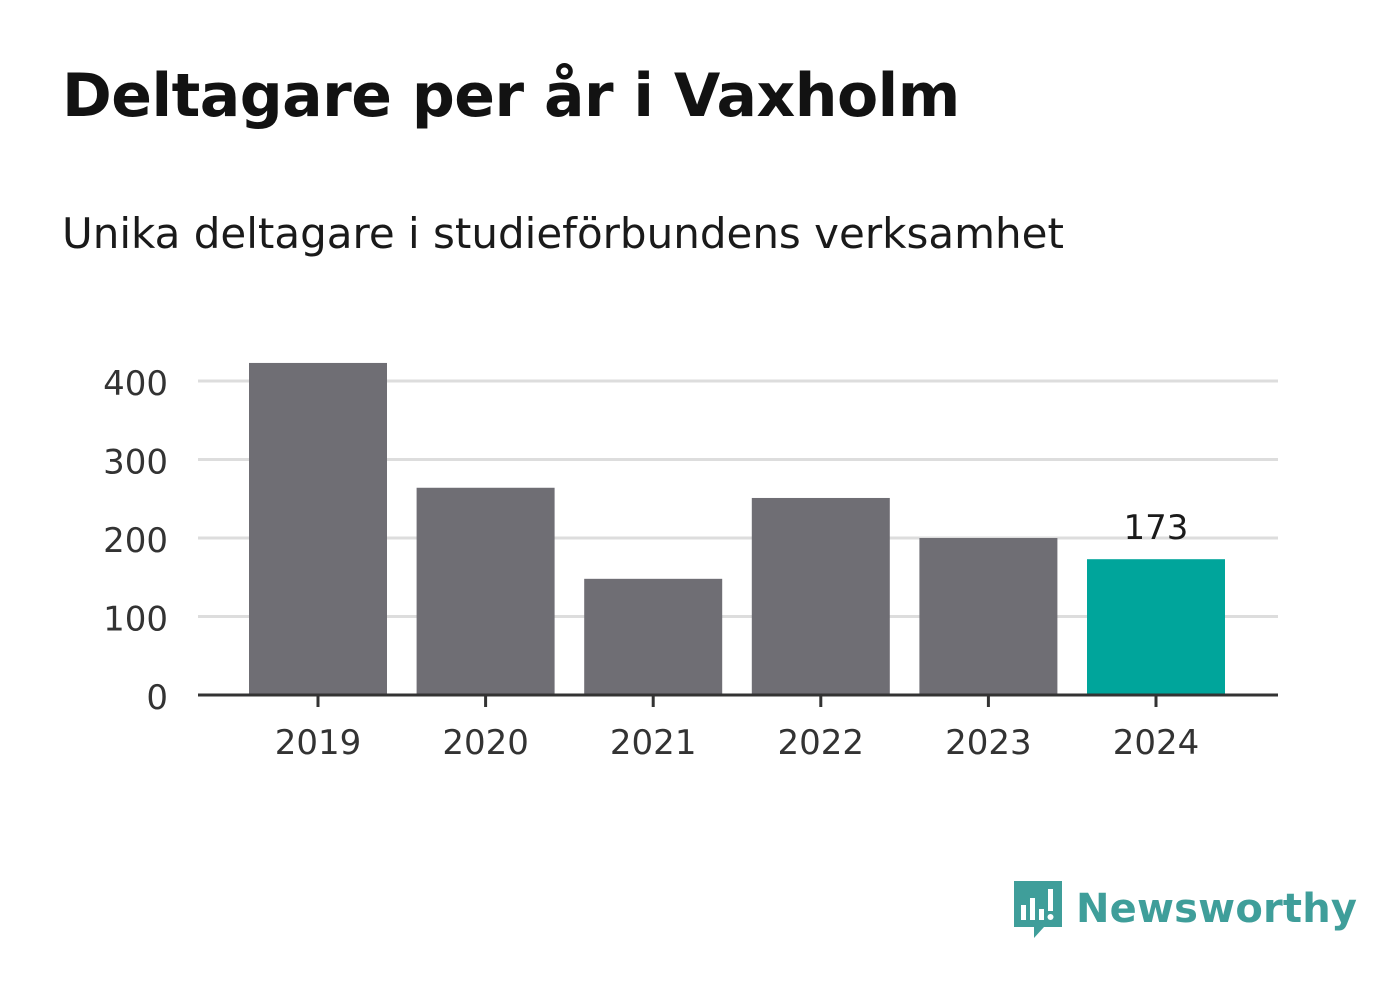 This screenshot has height=999, width=1382. Describe the element at coordinates (318, 528) in the screenshot. I see `bar-2019` at that location.